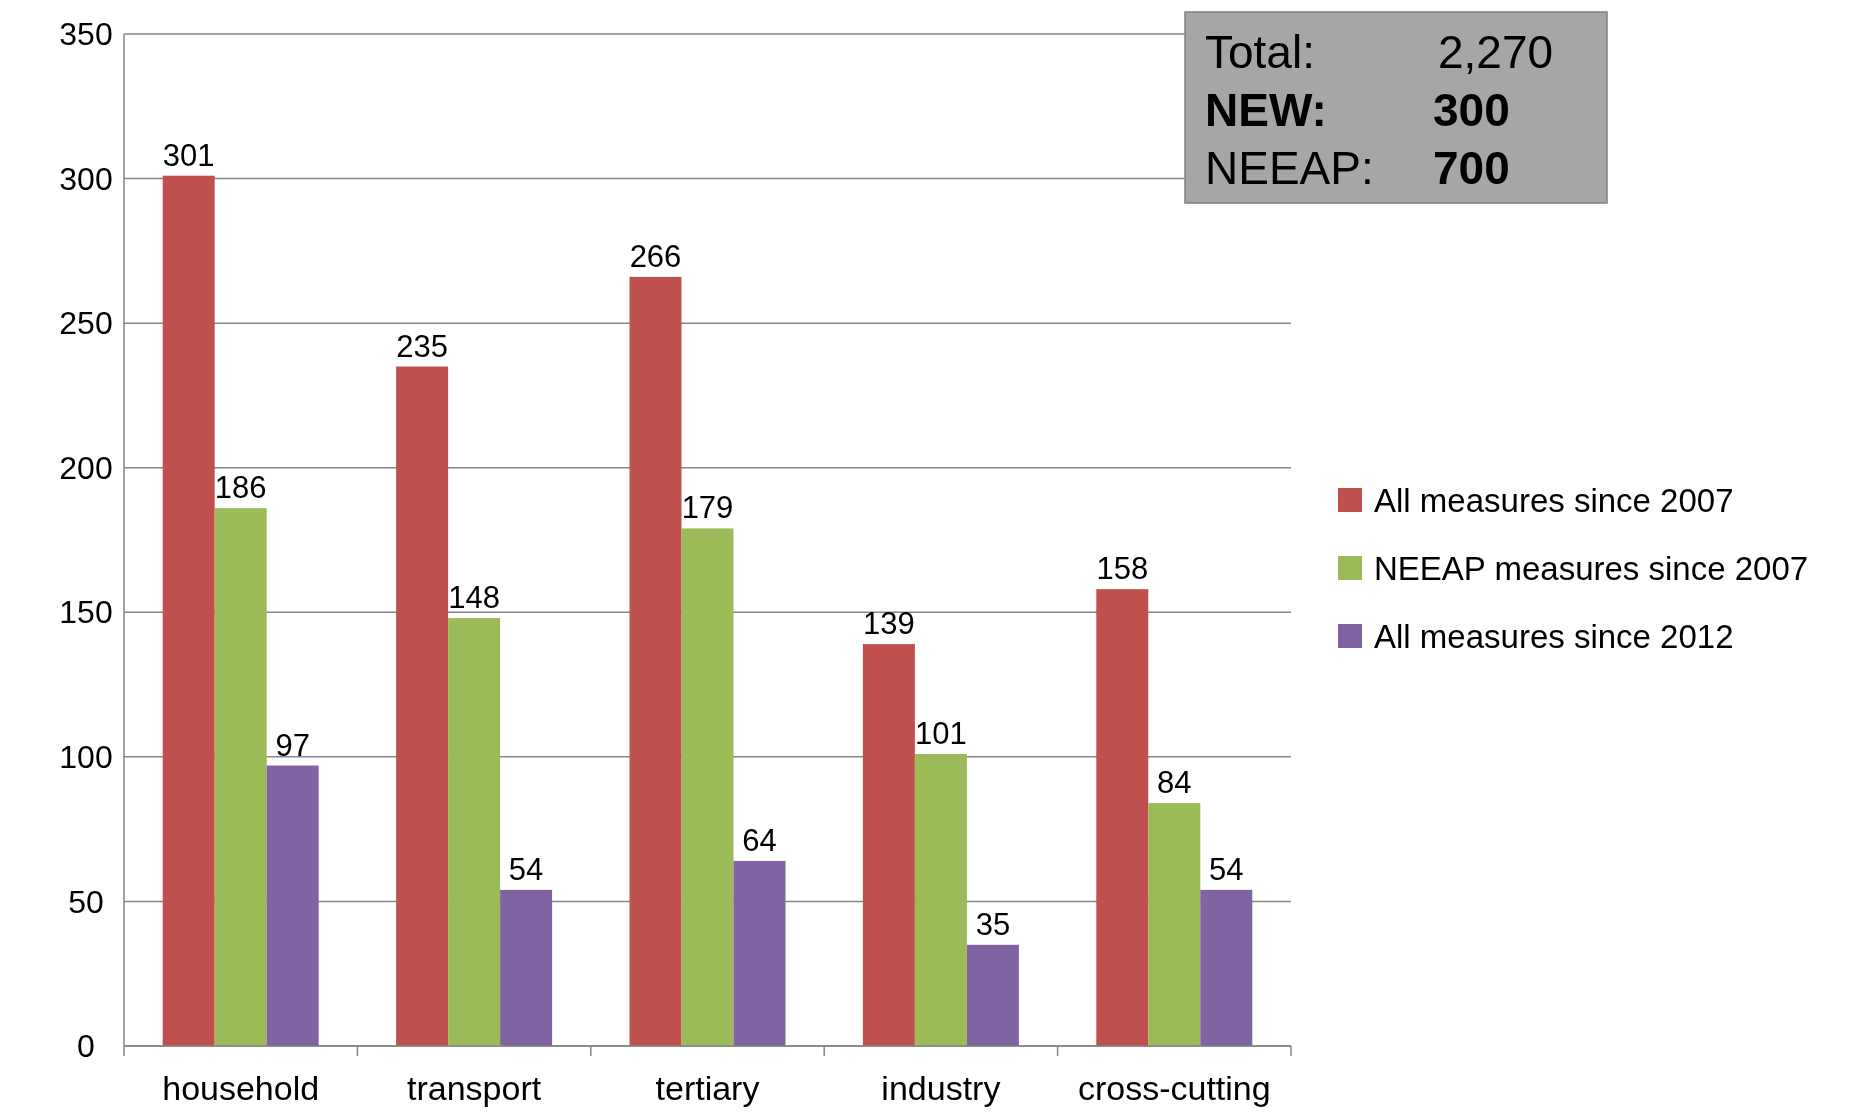 This screenshot has height=1114, width=1856. What do you see at coordinates (1554, 636) in the screenshot?
I see `legend-label: All measures since 2012` at bounding box center [1554, 636].